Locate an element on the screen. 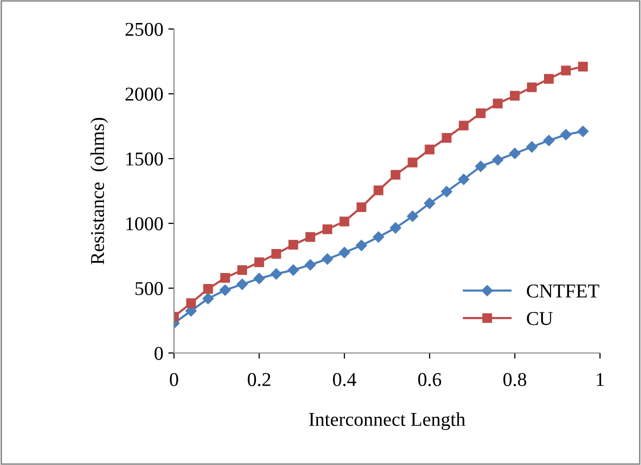 This screenshot has width=641, height=465. legend-label: CU is located at coordinates (539, 319).